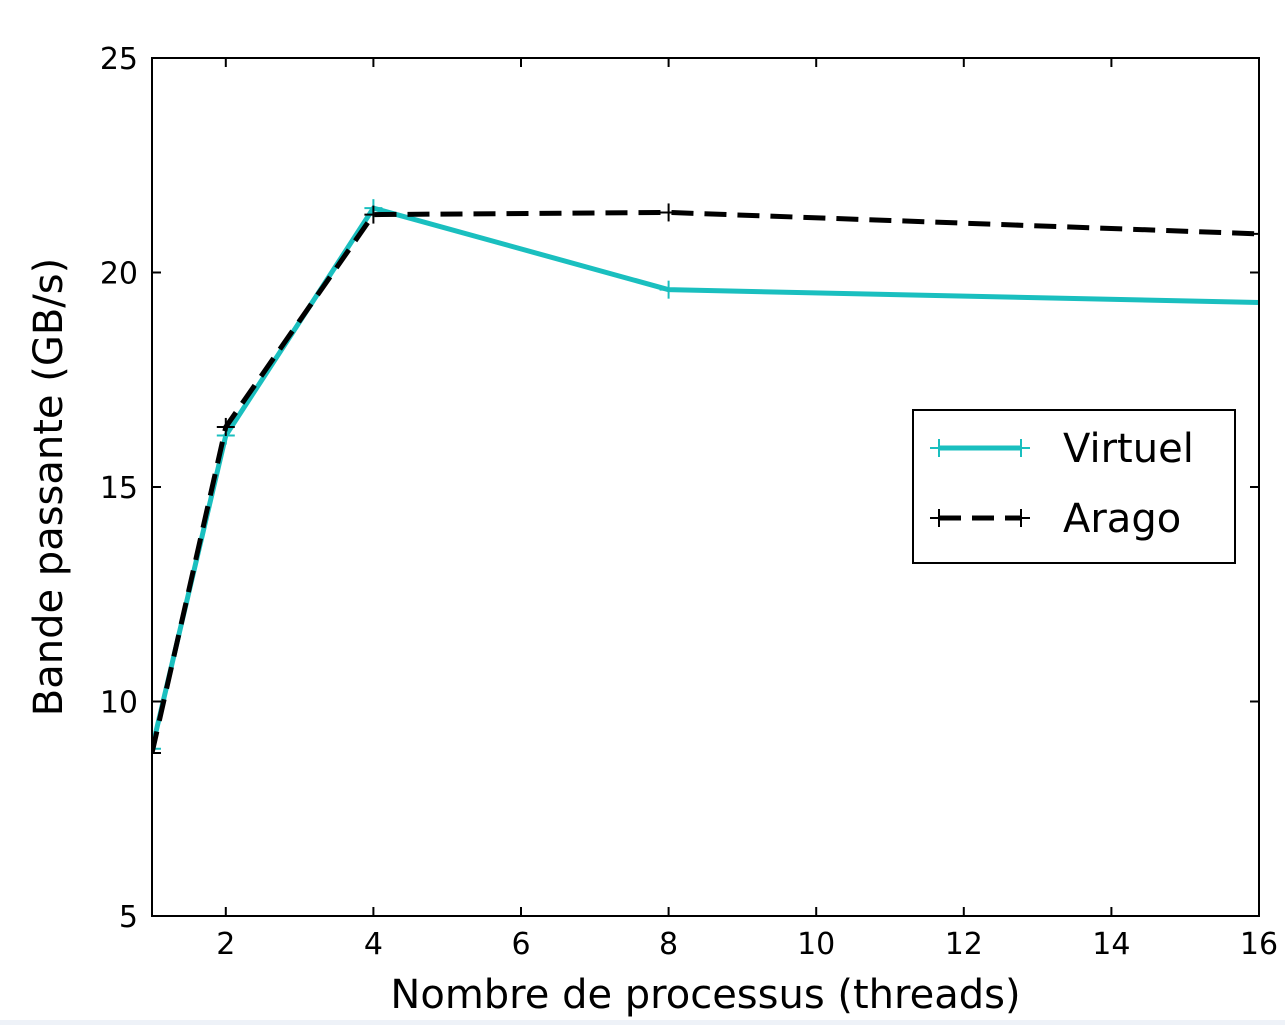  I want to click on legend-entry-arago: Arago, so click(1055, 519).